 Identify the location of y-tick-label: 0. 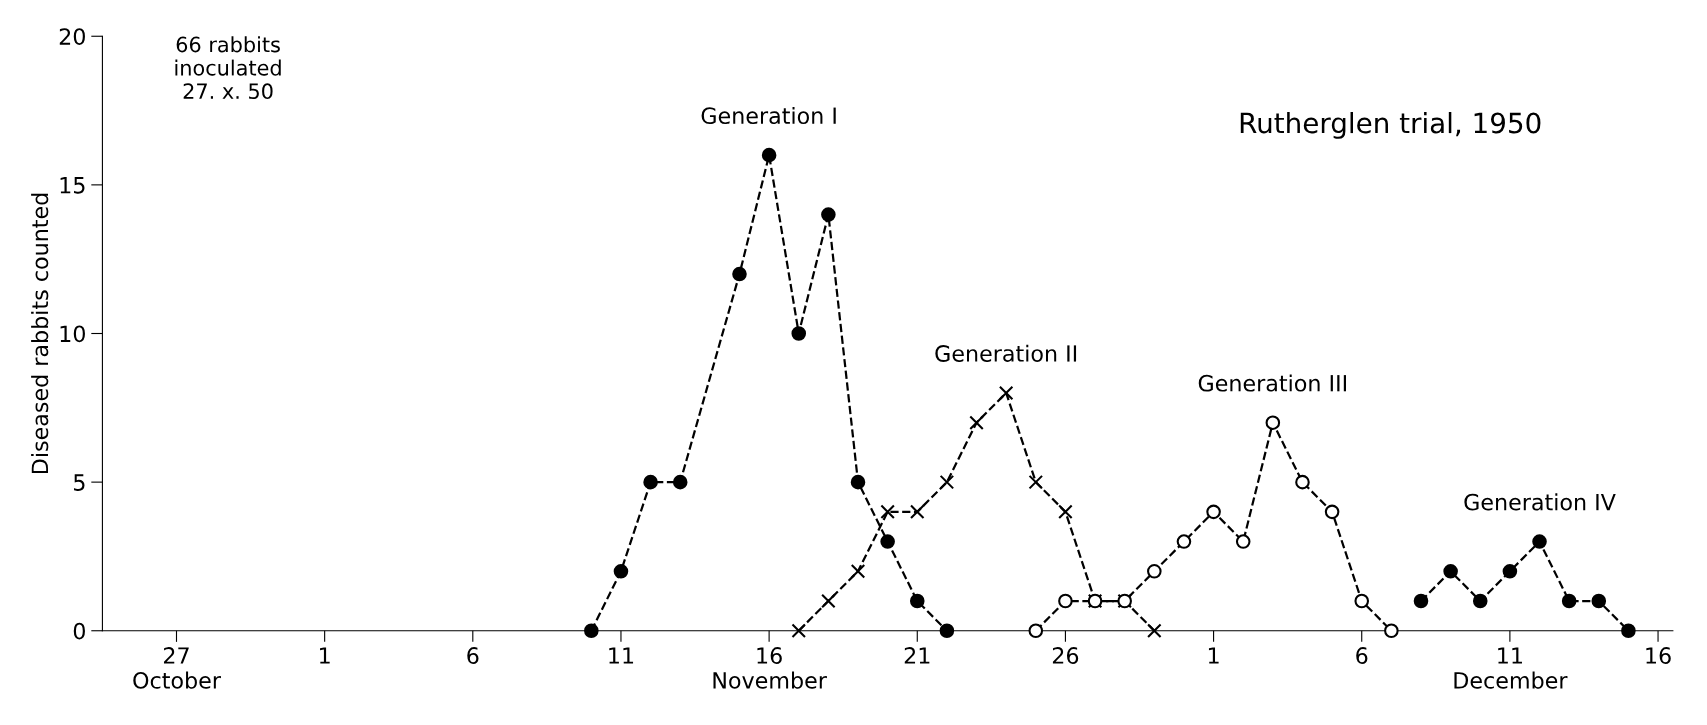
(79, 631).